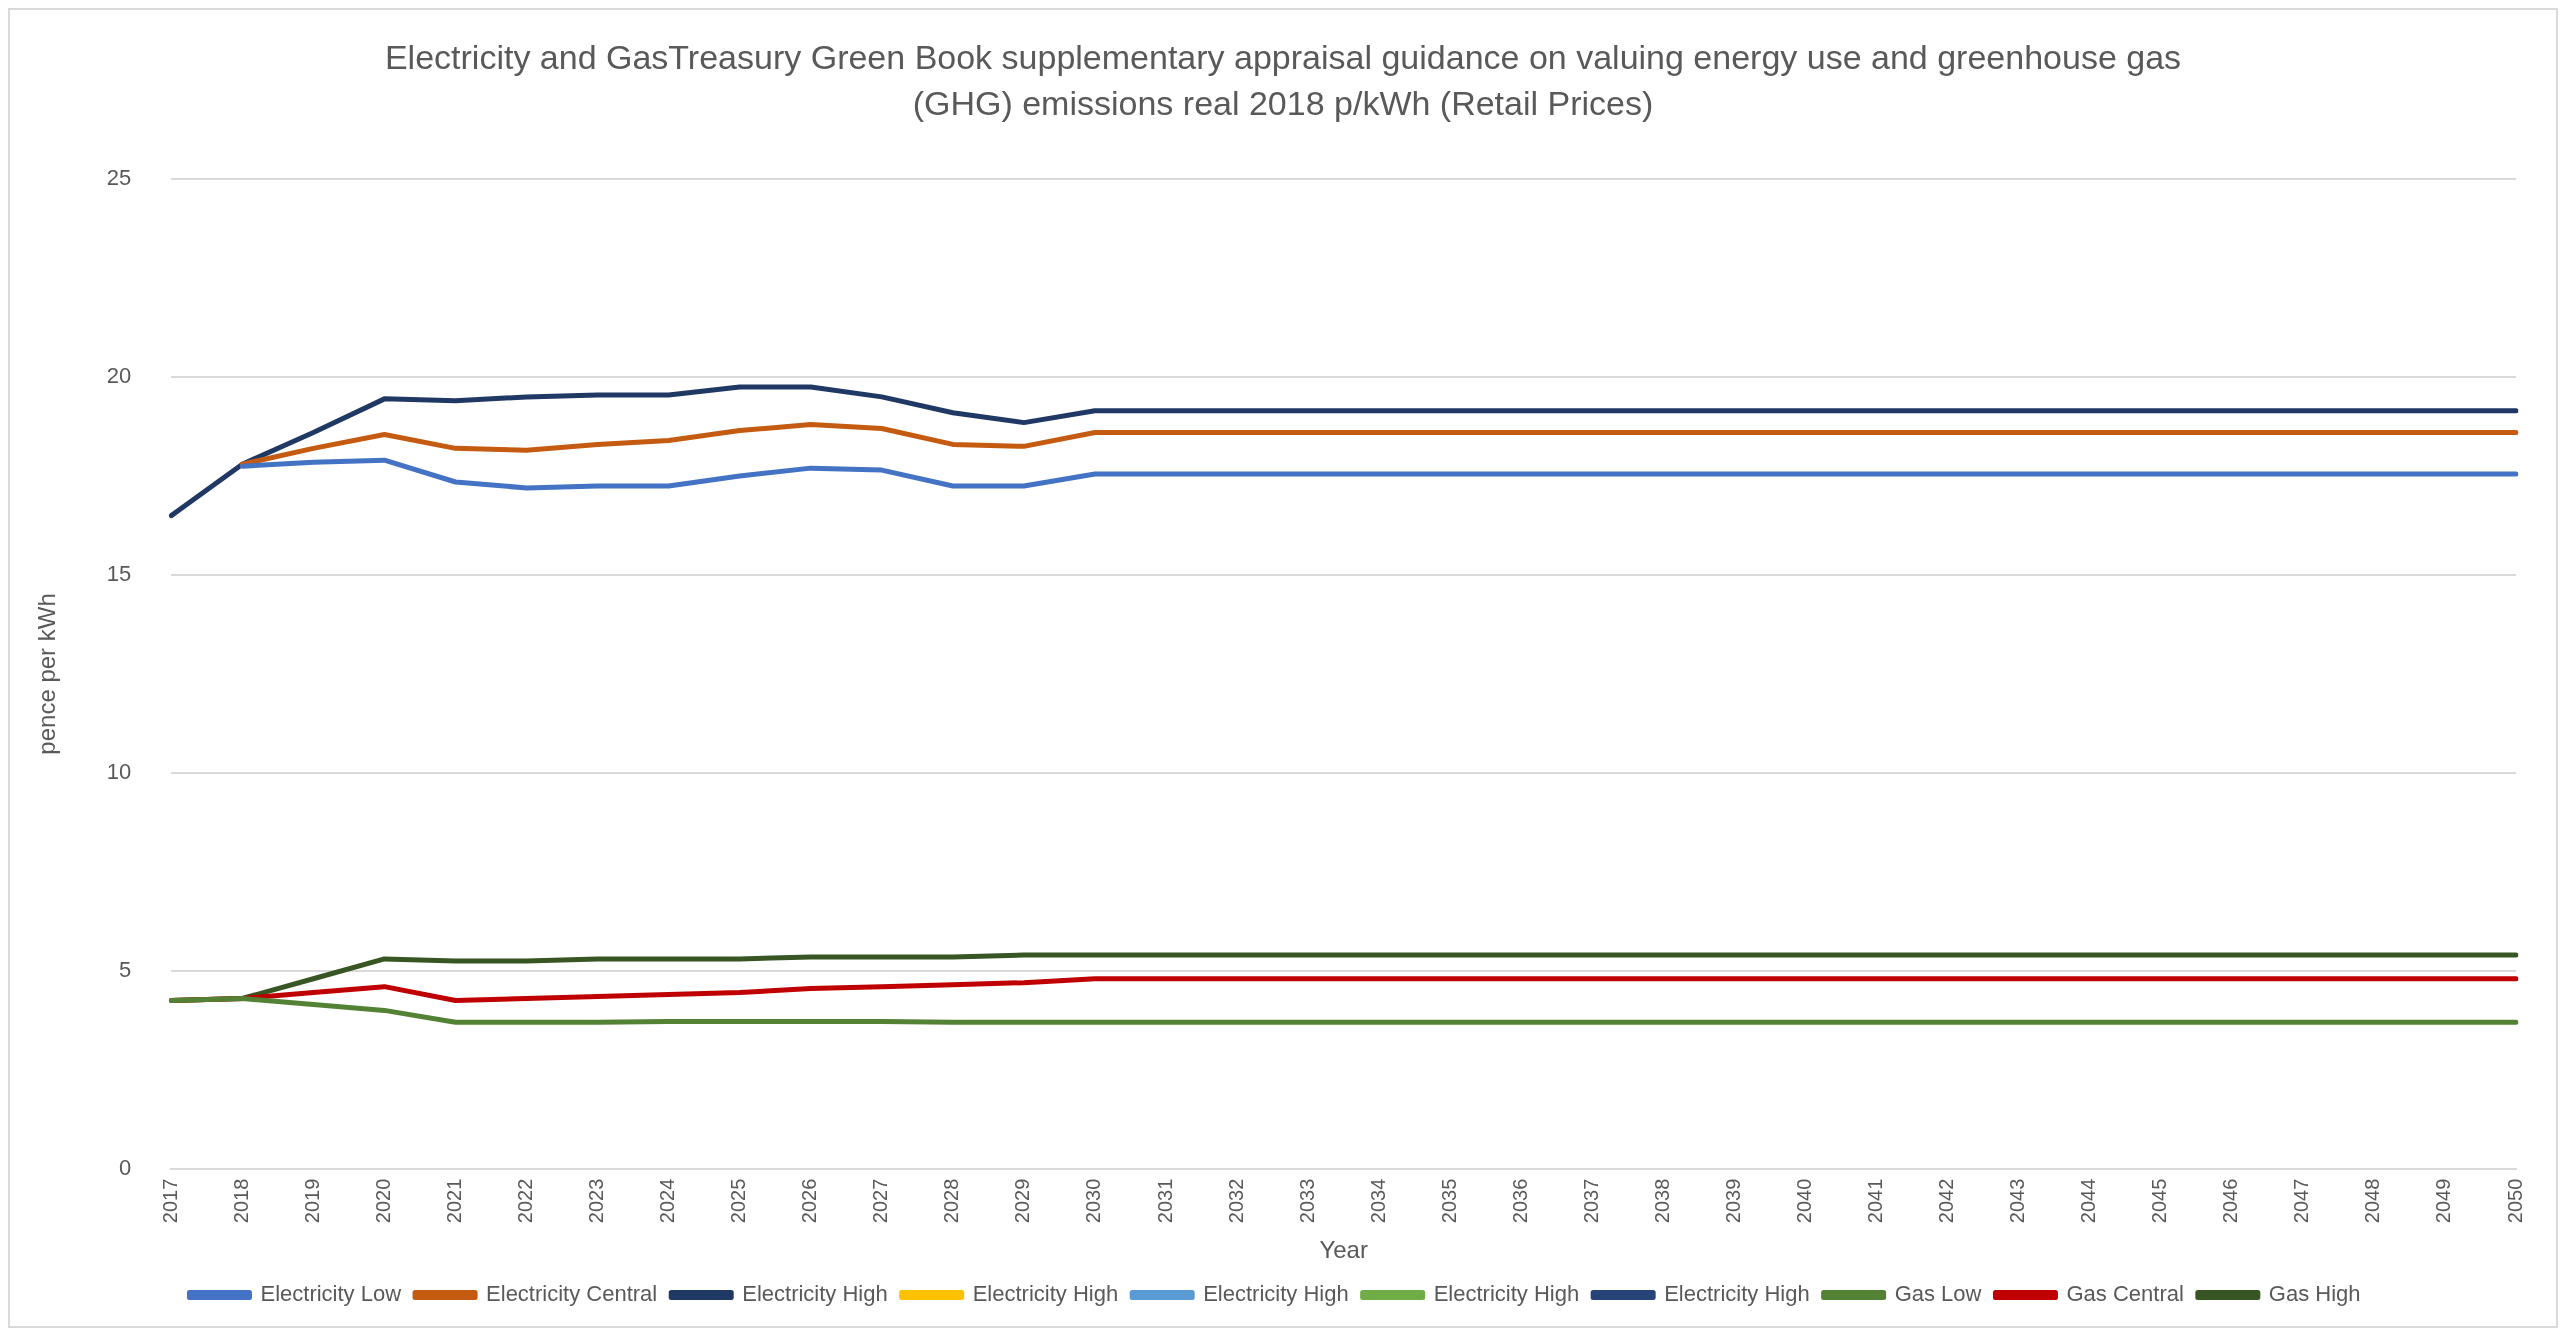  I want to click on y-tick-label: 0, so click(125, 1167).